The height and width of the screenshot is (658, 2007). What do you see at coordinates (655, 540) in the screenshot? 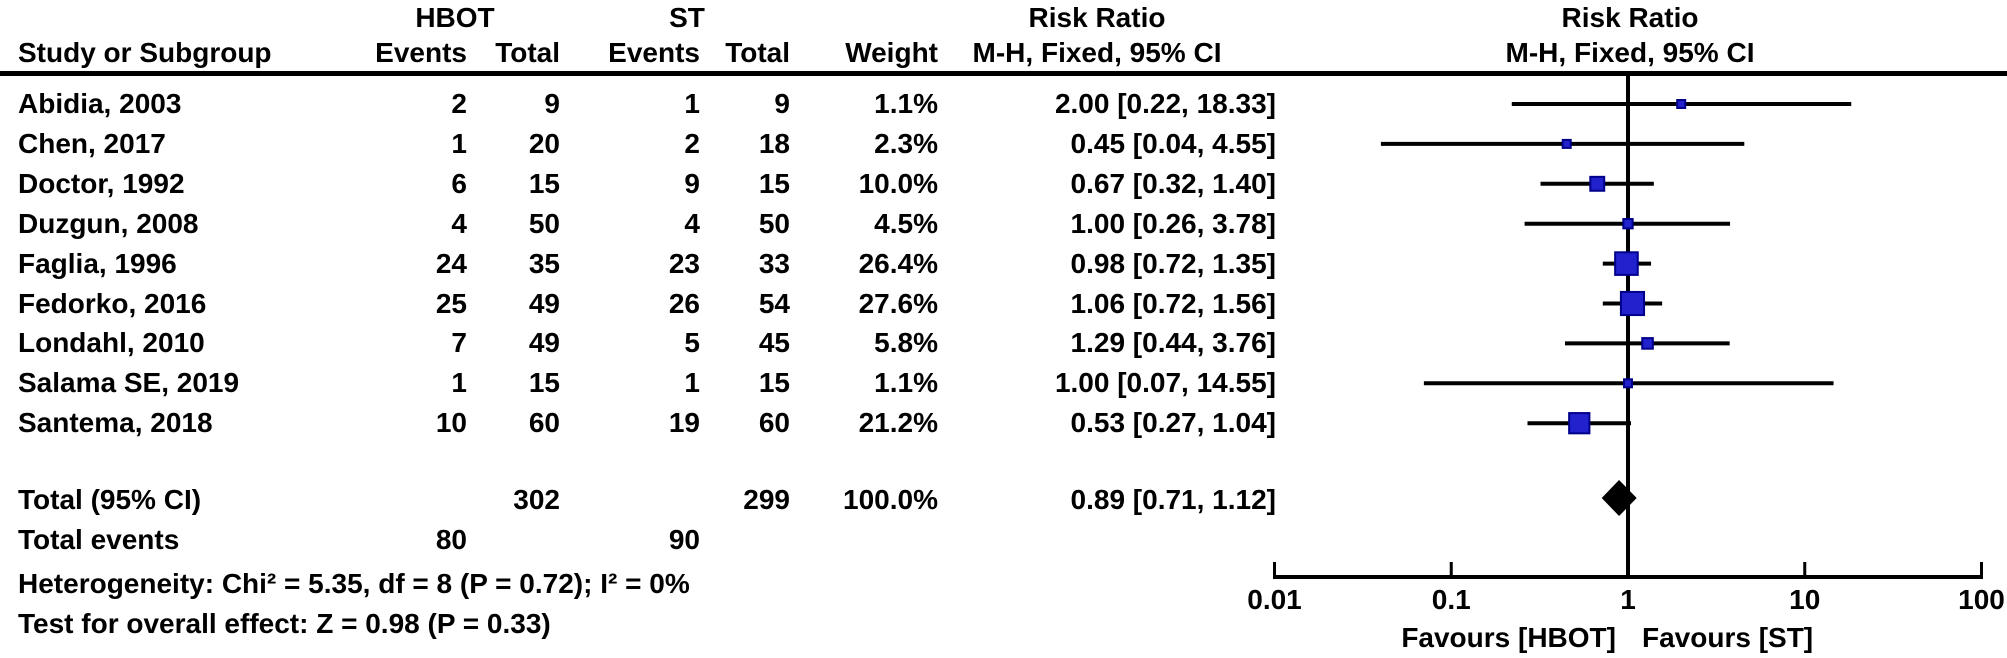
I see `total-events-row: Total events 80 90` at bounding box center [655, 540].